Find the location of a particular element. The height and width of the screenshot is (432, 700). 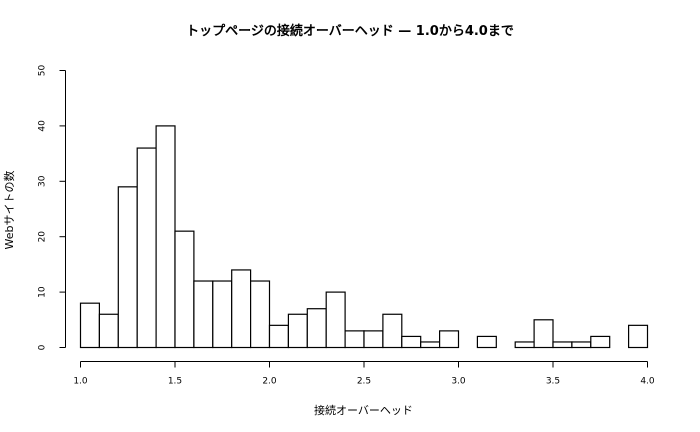

x-axis-label: 接続オーバーヘッド is located at coordinates (363, 410).